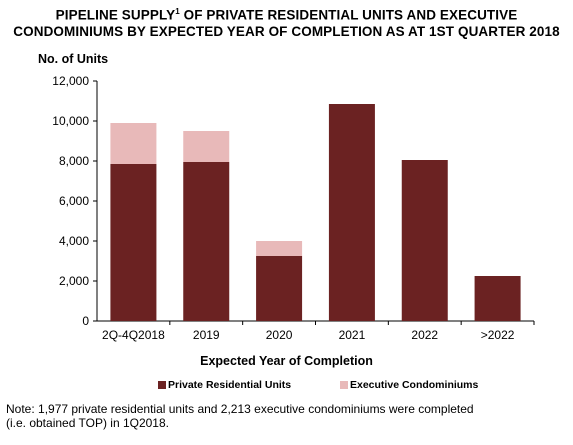 This screenshot has height=445, width=573. What do you see at coordinates (85, 321) in the screenshot?
I see `y-tick-label: 0` at bounding box center [85, 321].